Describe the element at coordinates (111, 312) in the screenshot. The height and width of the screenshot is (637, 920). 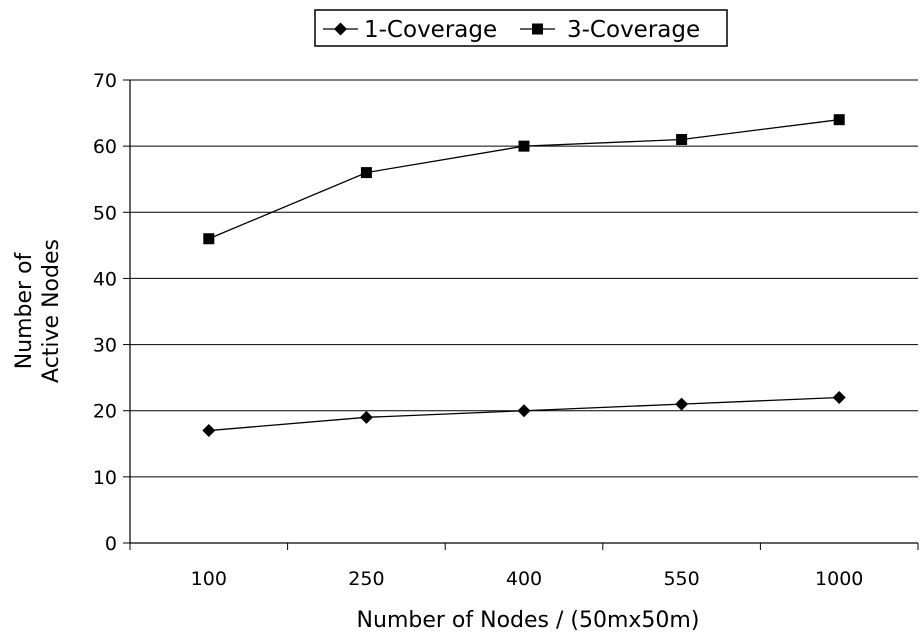
I see `y-axis-ticks: 0 10 20 30 40 50 60 70` at that location.